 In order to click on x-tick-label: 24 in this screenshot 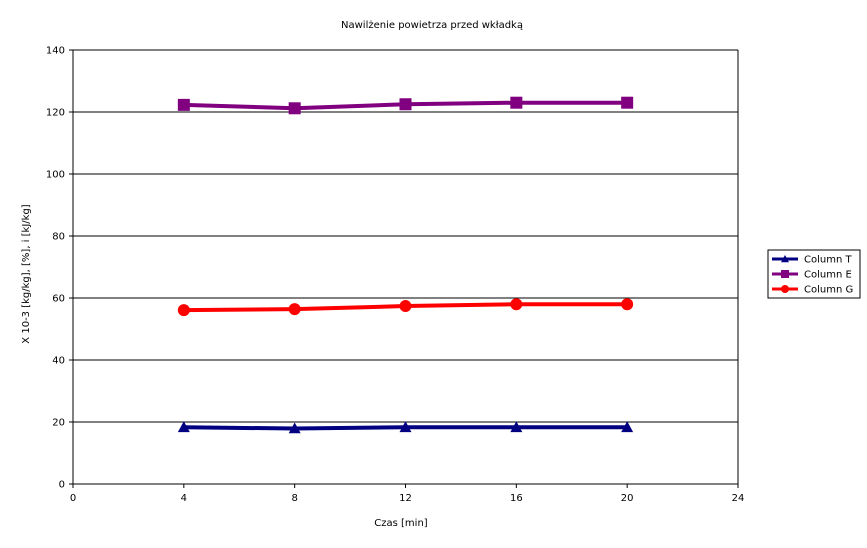, I will do `click(738, 498)`.